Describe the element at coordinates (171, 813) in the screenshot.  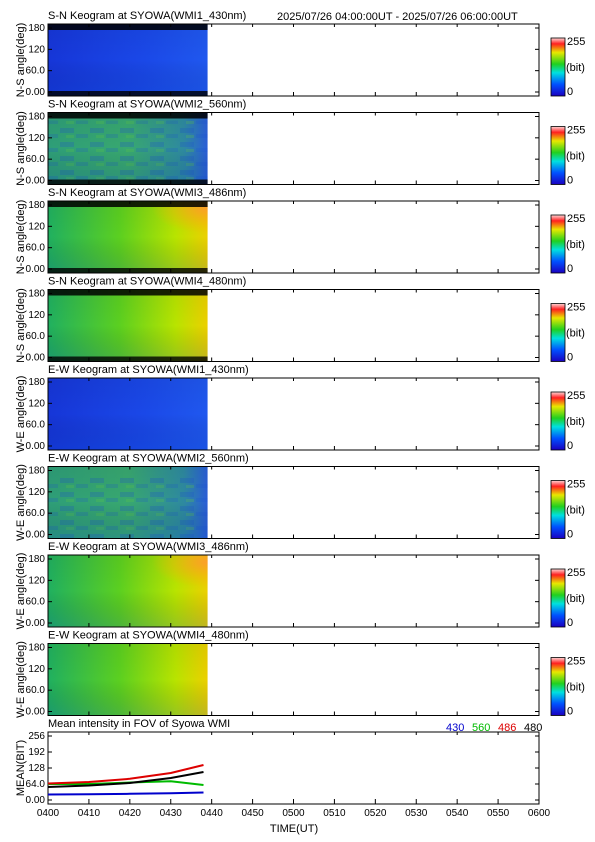
I see `x-tick-label: 0430` at that location.